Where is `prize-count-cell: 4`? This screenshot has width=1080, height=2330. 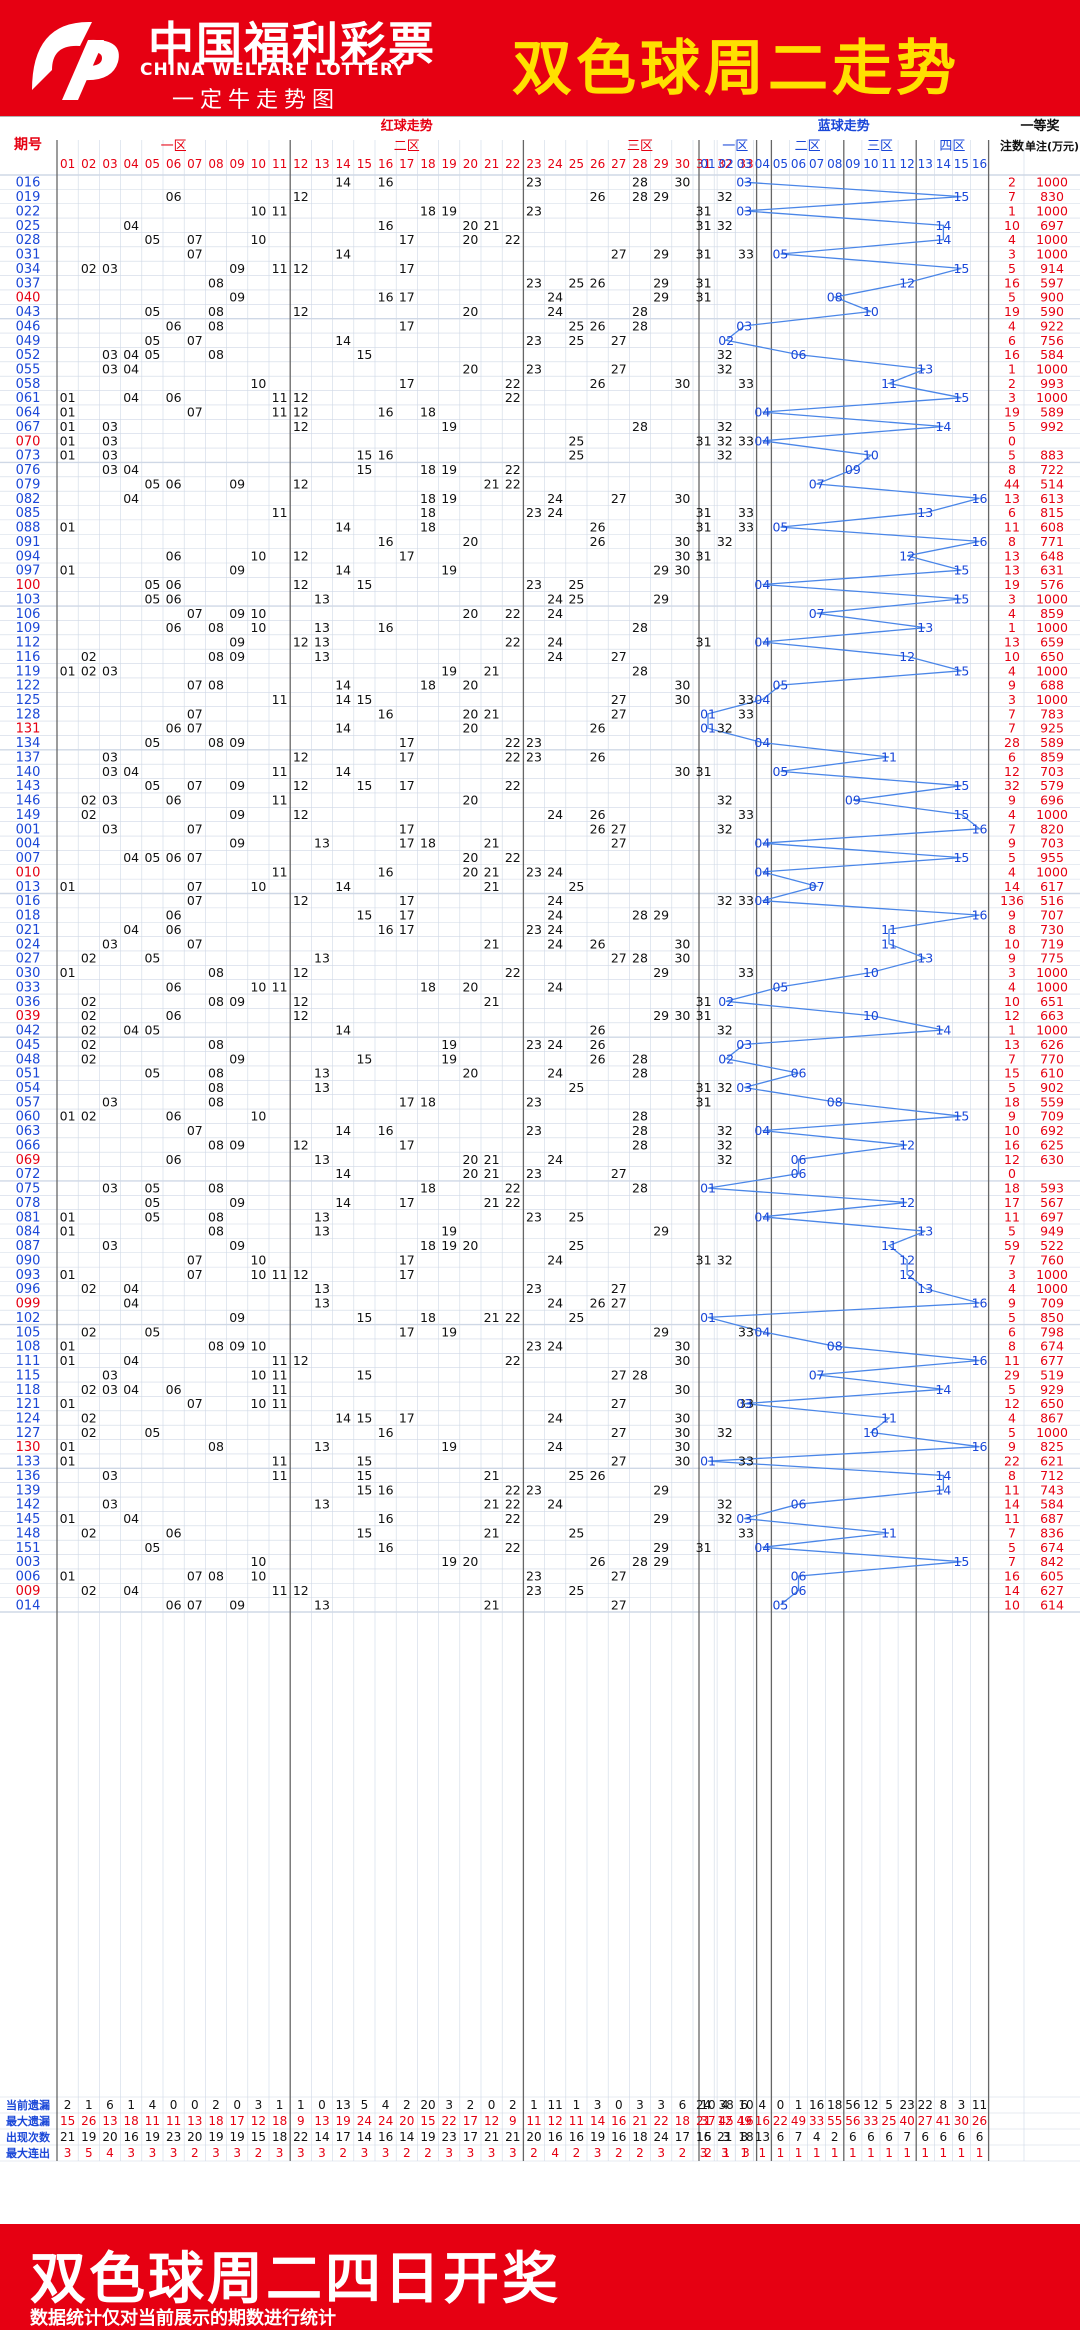
prize-count-cell: 4 is located at coordinates (1012, 1418).